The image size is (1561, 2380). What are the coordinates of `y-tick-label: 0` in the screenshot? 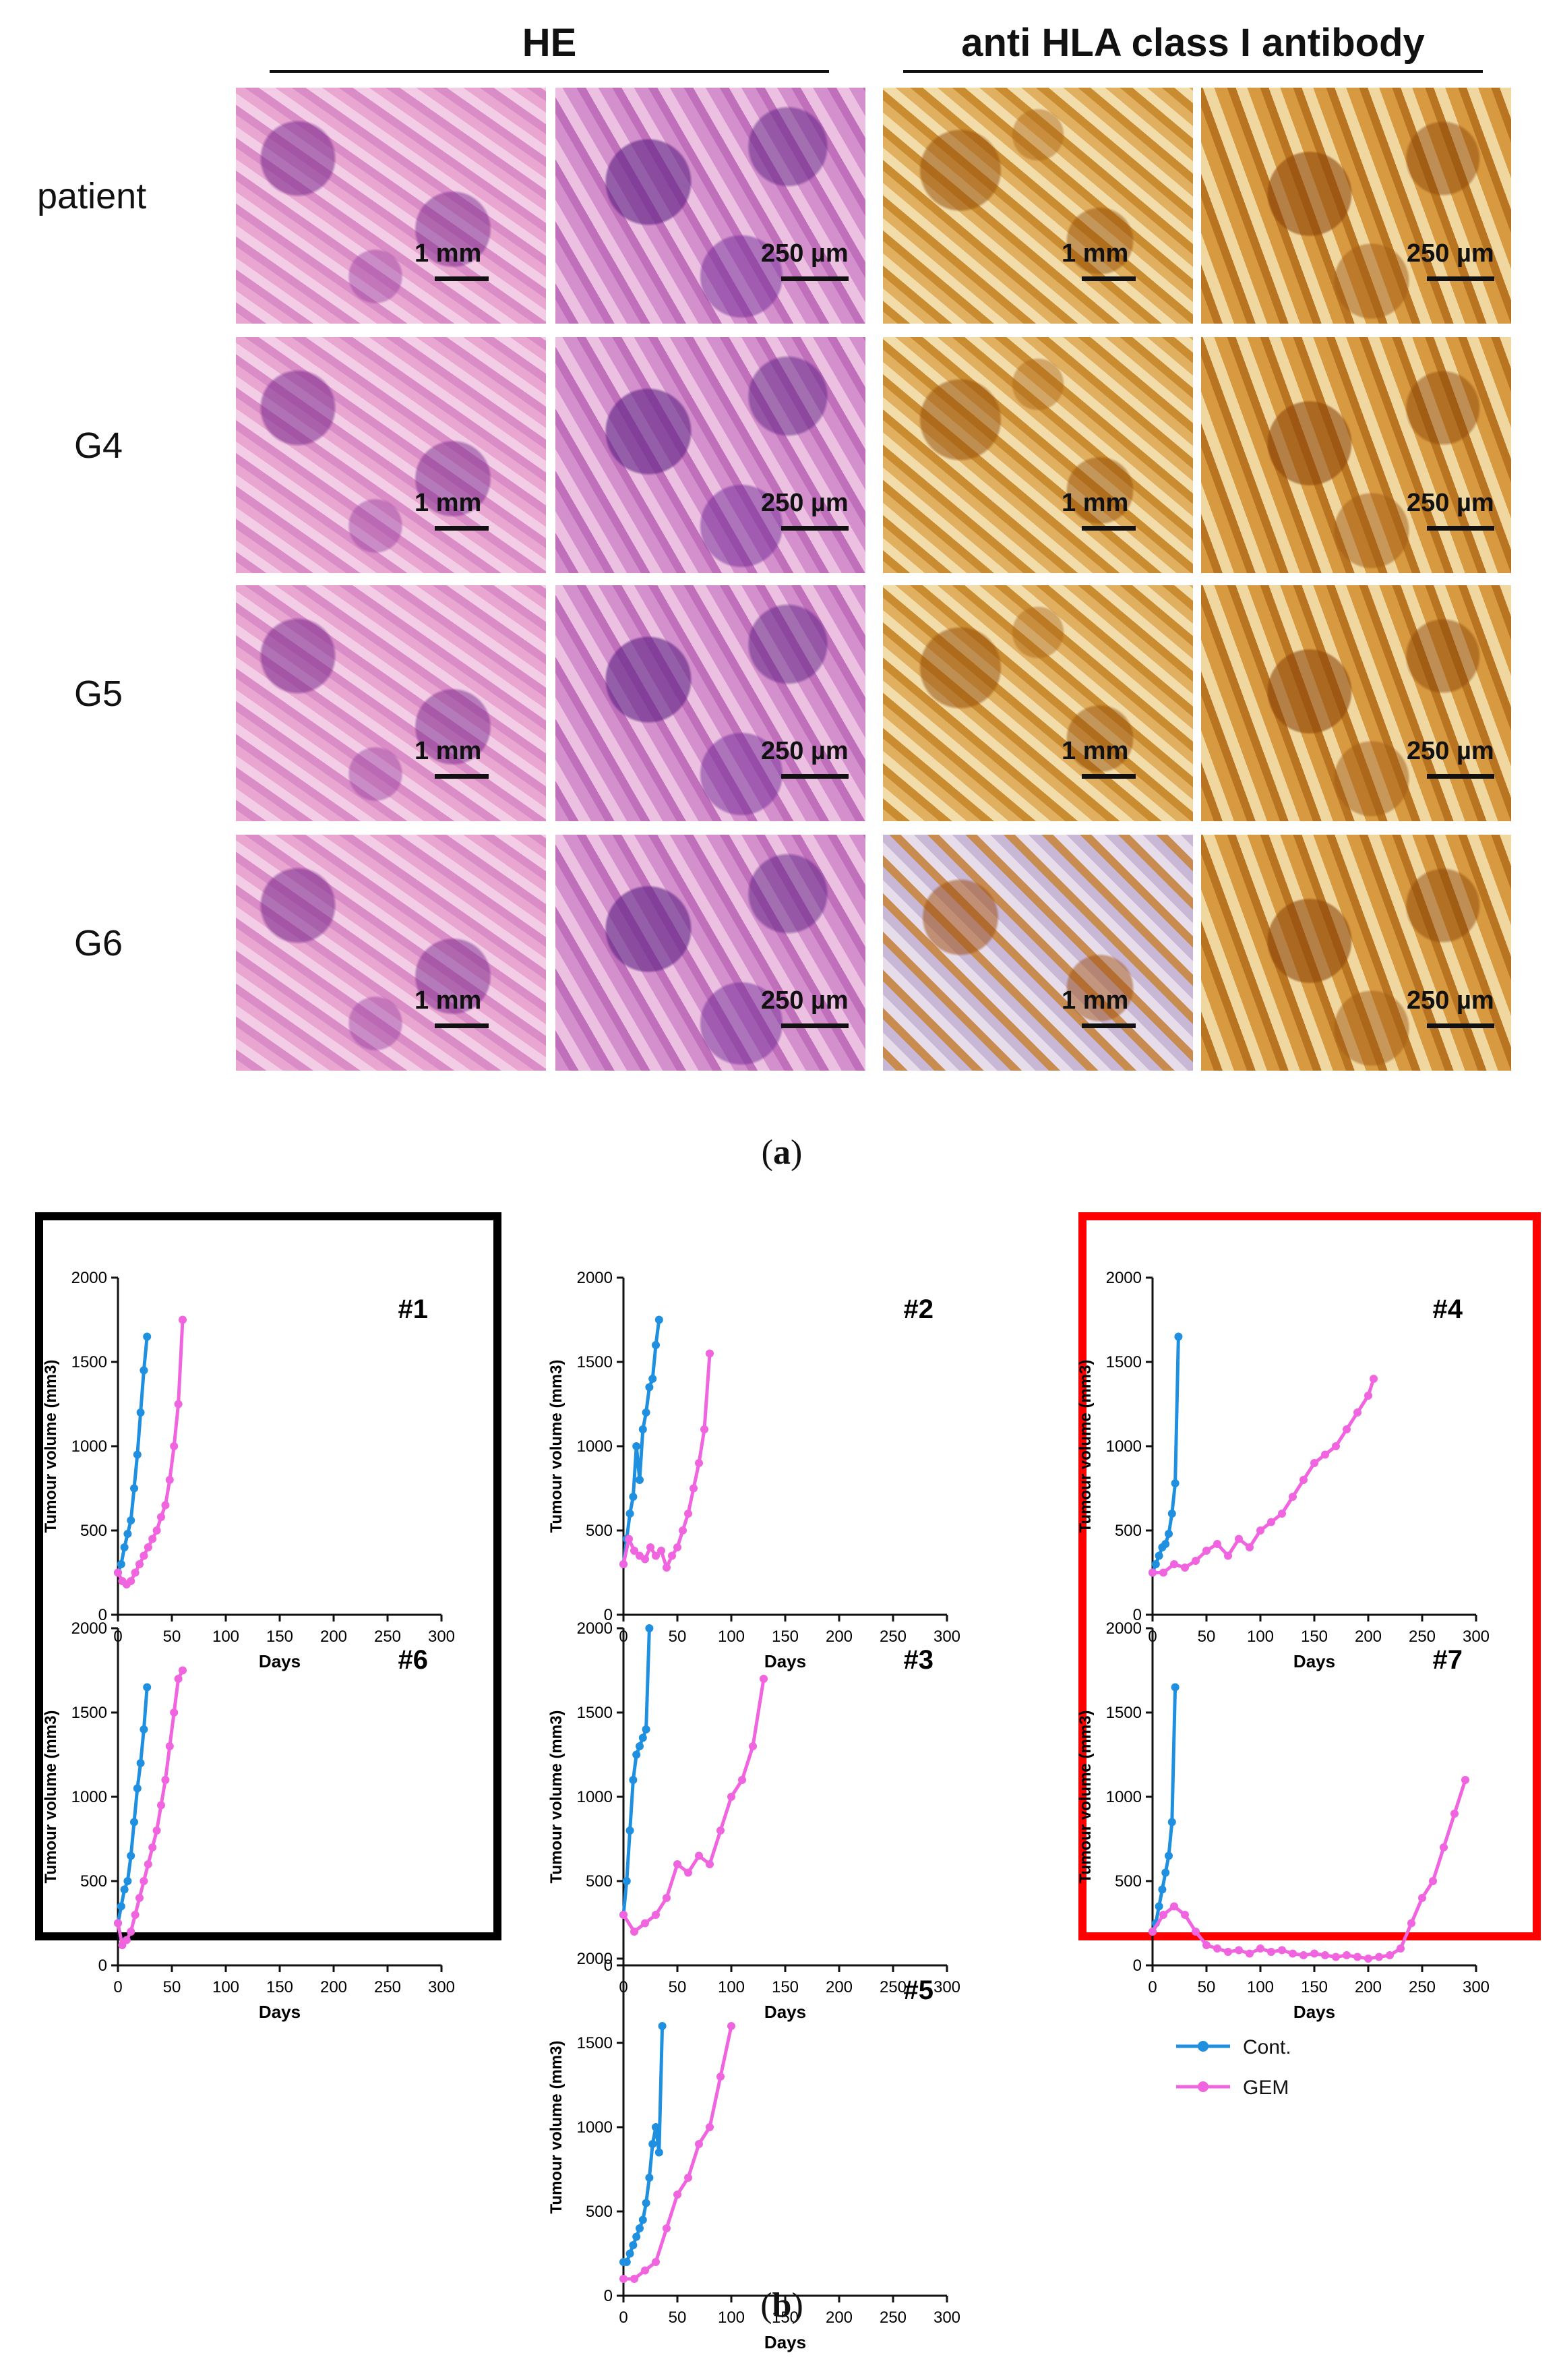 It's located at (102, 1966).